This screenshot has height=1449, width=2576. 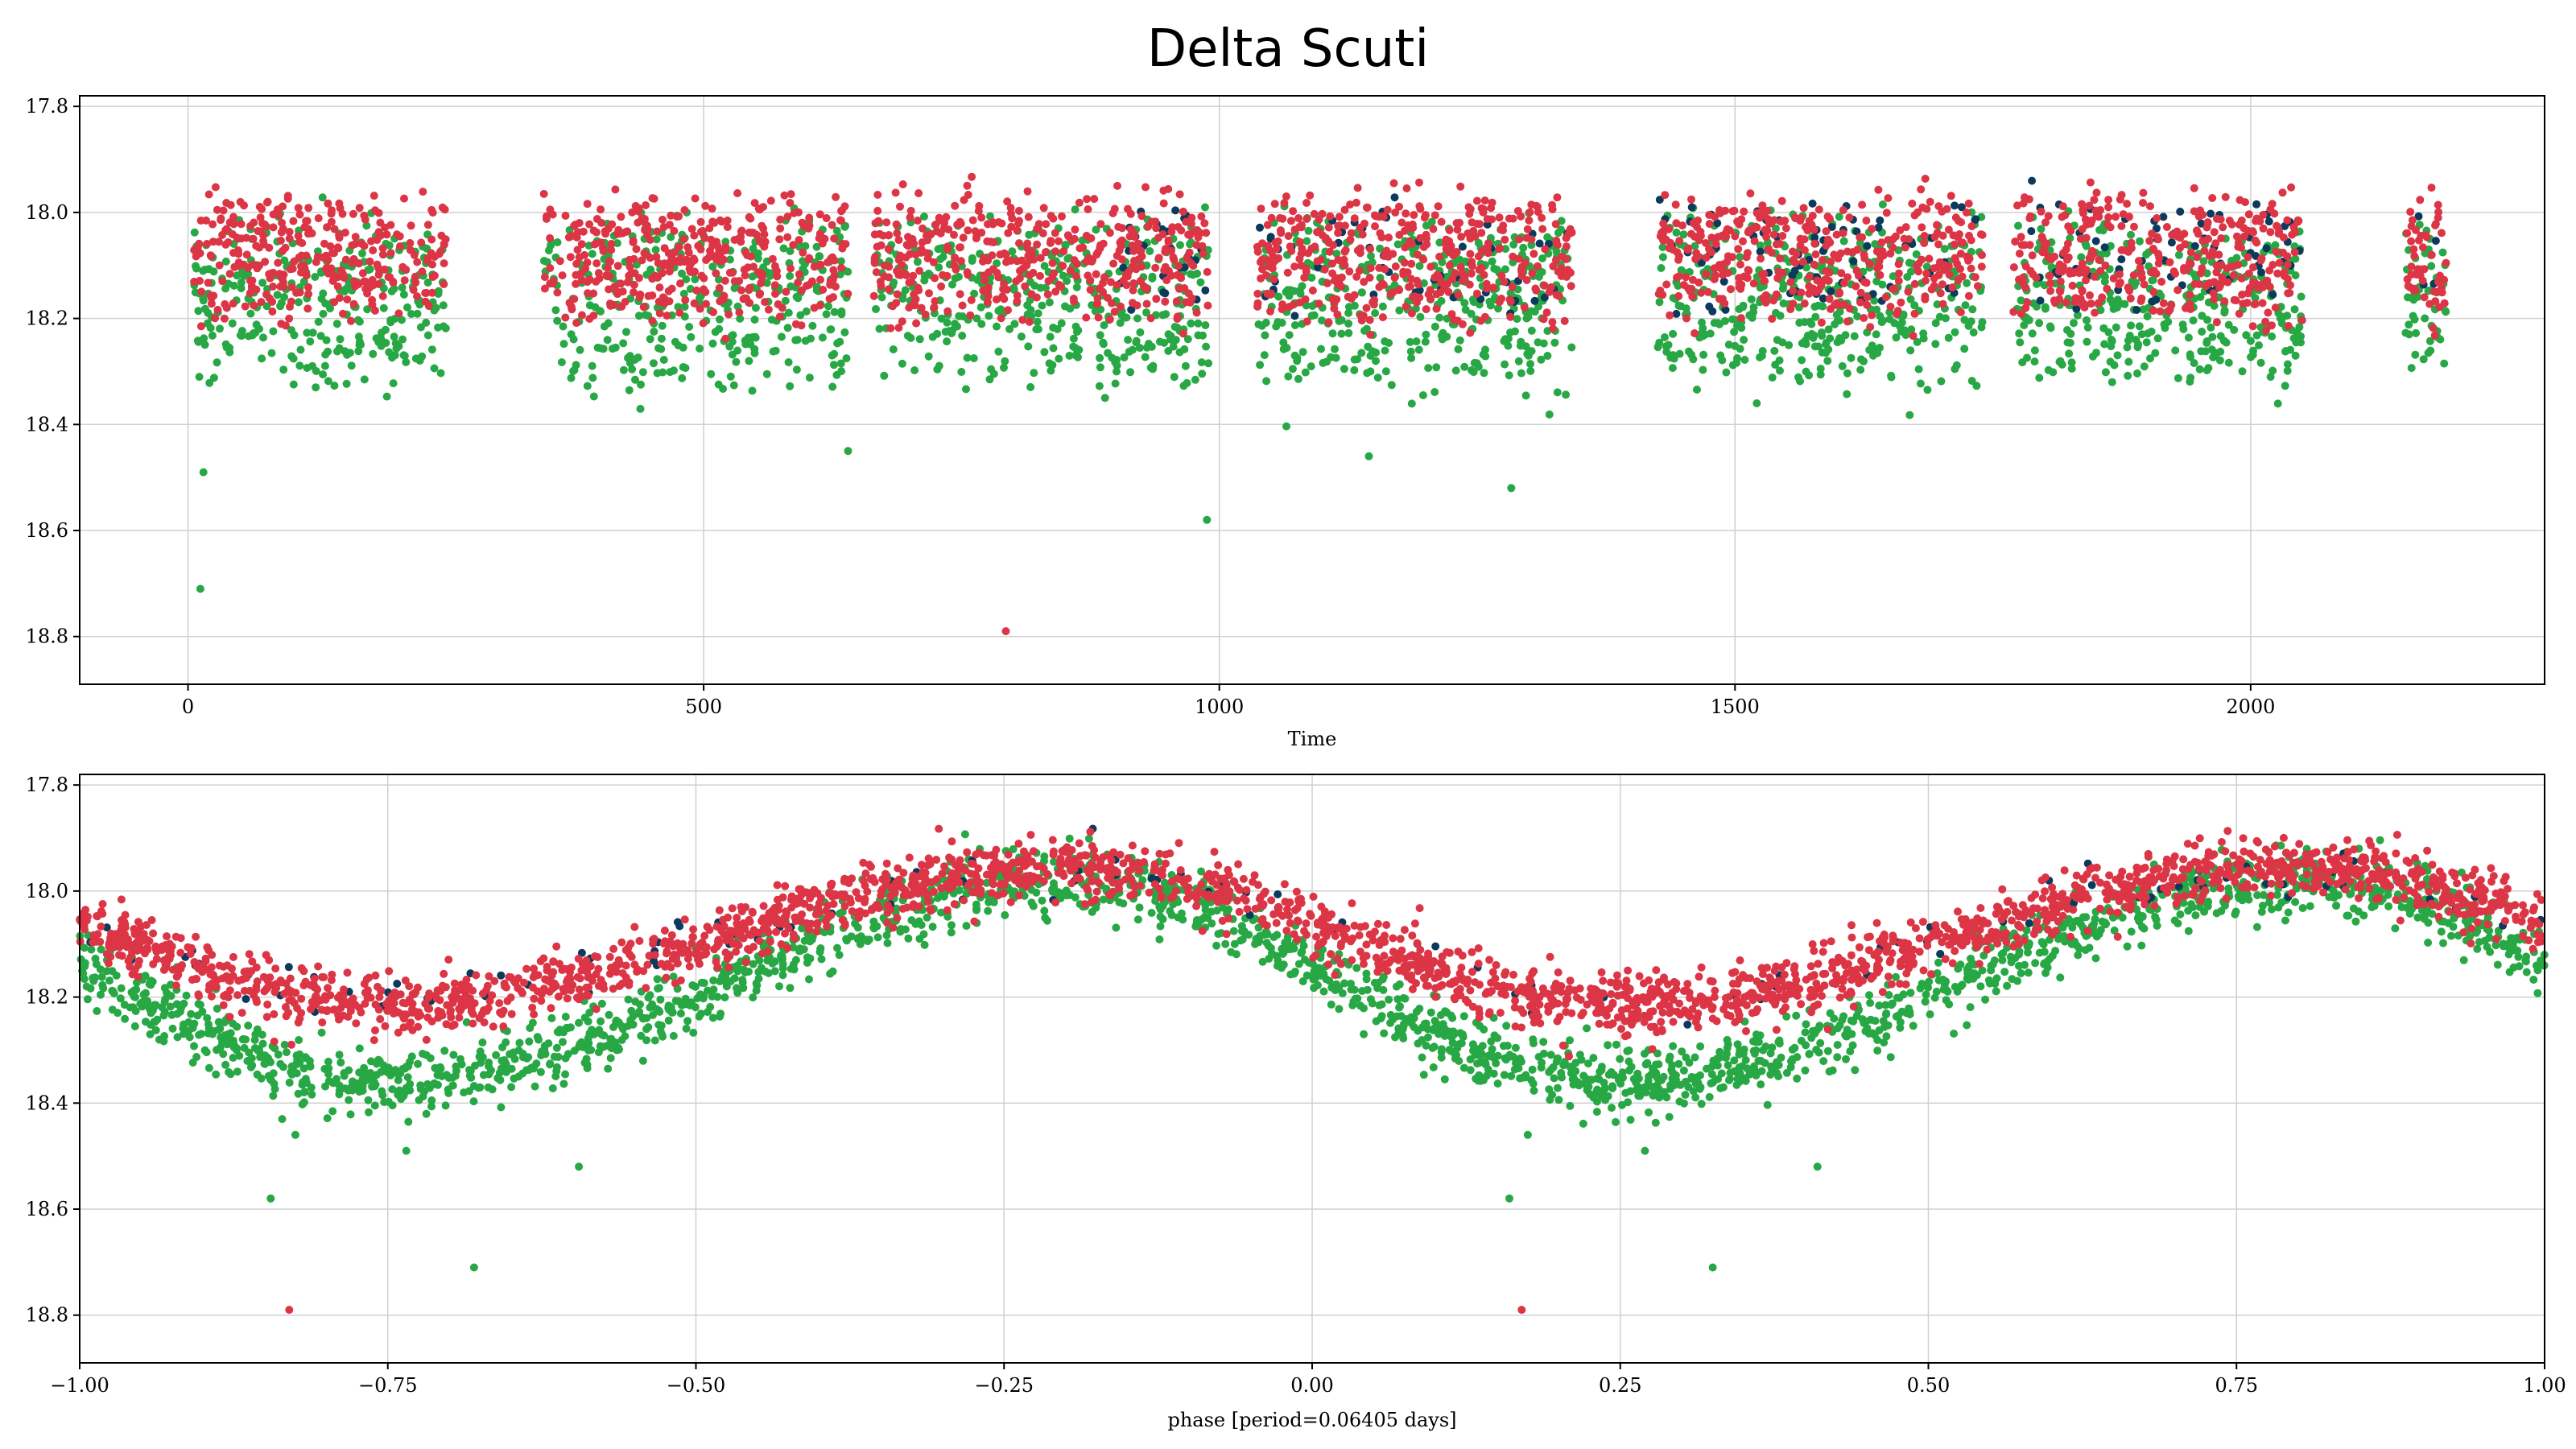 I want to click on x-tick-label: 0, so click(x=188, y=707).